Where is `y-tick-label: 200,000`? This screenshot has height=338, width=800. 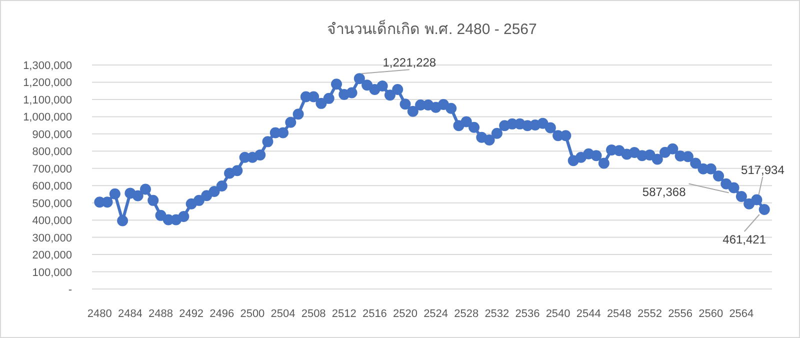 y-tick-label: 200,000 is located at coordinates (52, 256).